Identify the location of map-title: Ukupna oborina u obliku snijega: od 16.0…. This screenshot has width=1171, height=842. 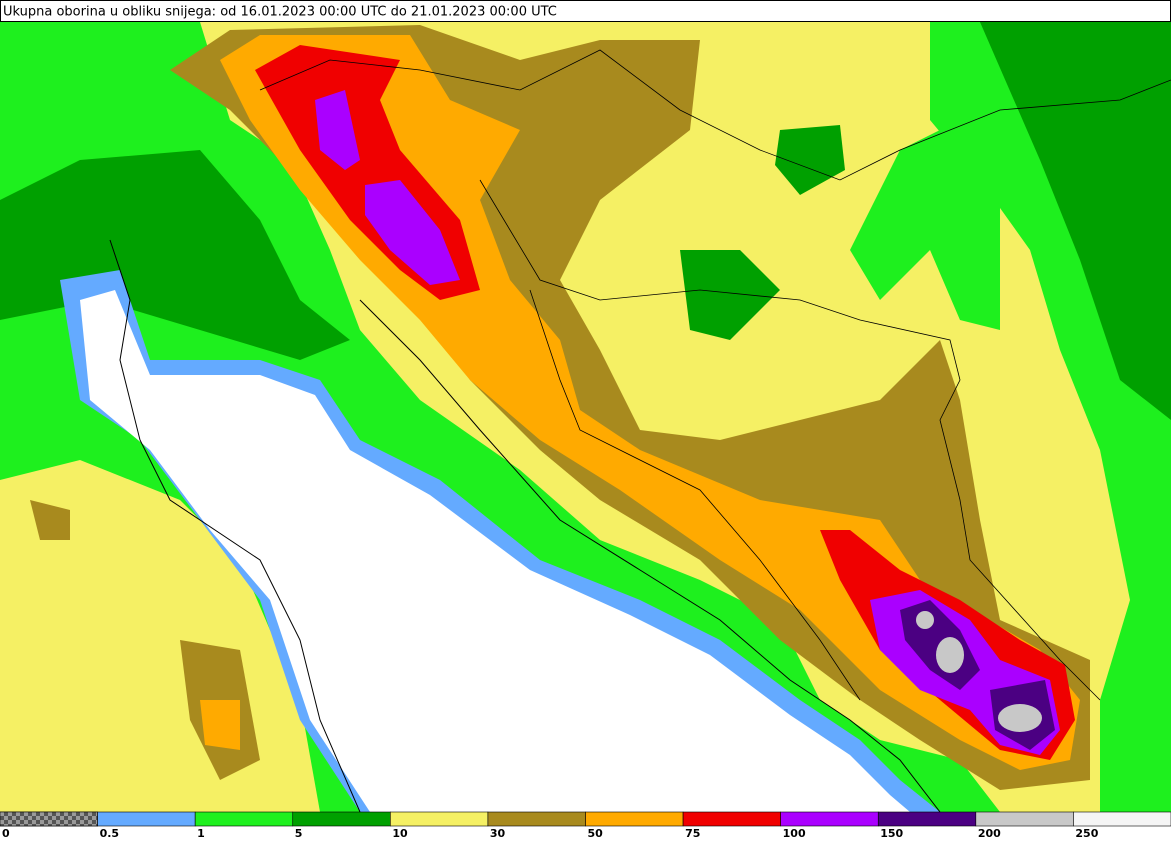
(280, 12).